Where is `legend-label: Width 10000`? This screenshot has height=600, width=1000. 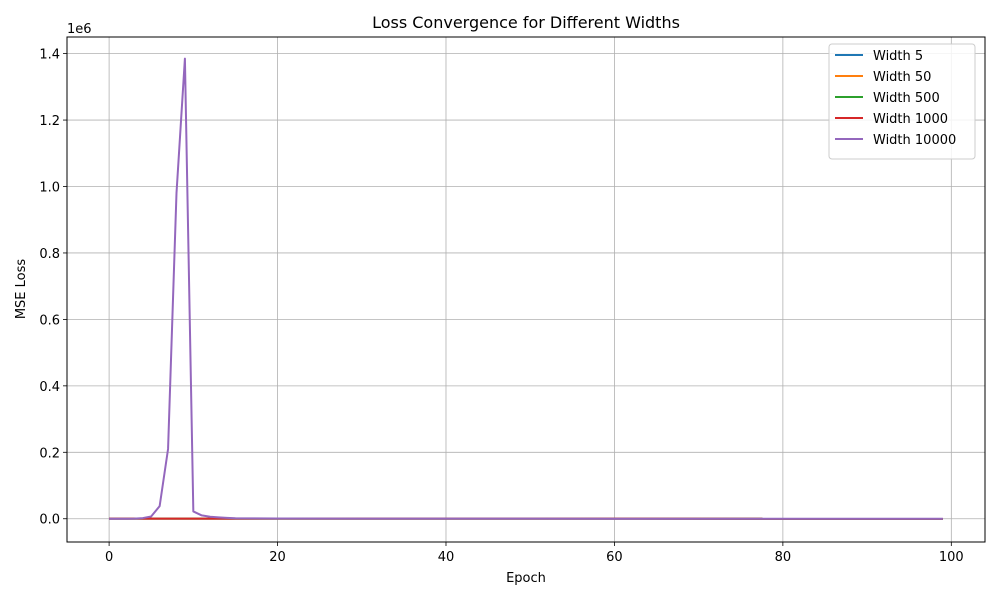 legend-label: Width 10000 is located at coordinates (914, 140).